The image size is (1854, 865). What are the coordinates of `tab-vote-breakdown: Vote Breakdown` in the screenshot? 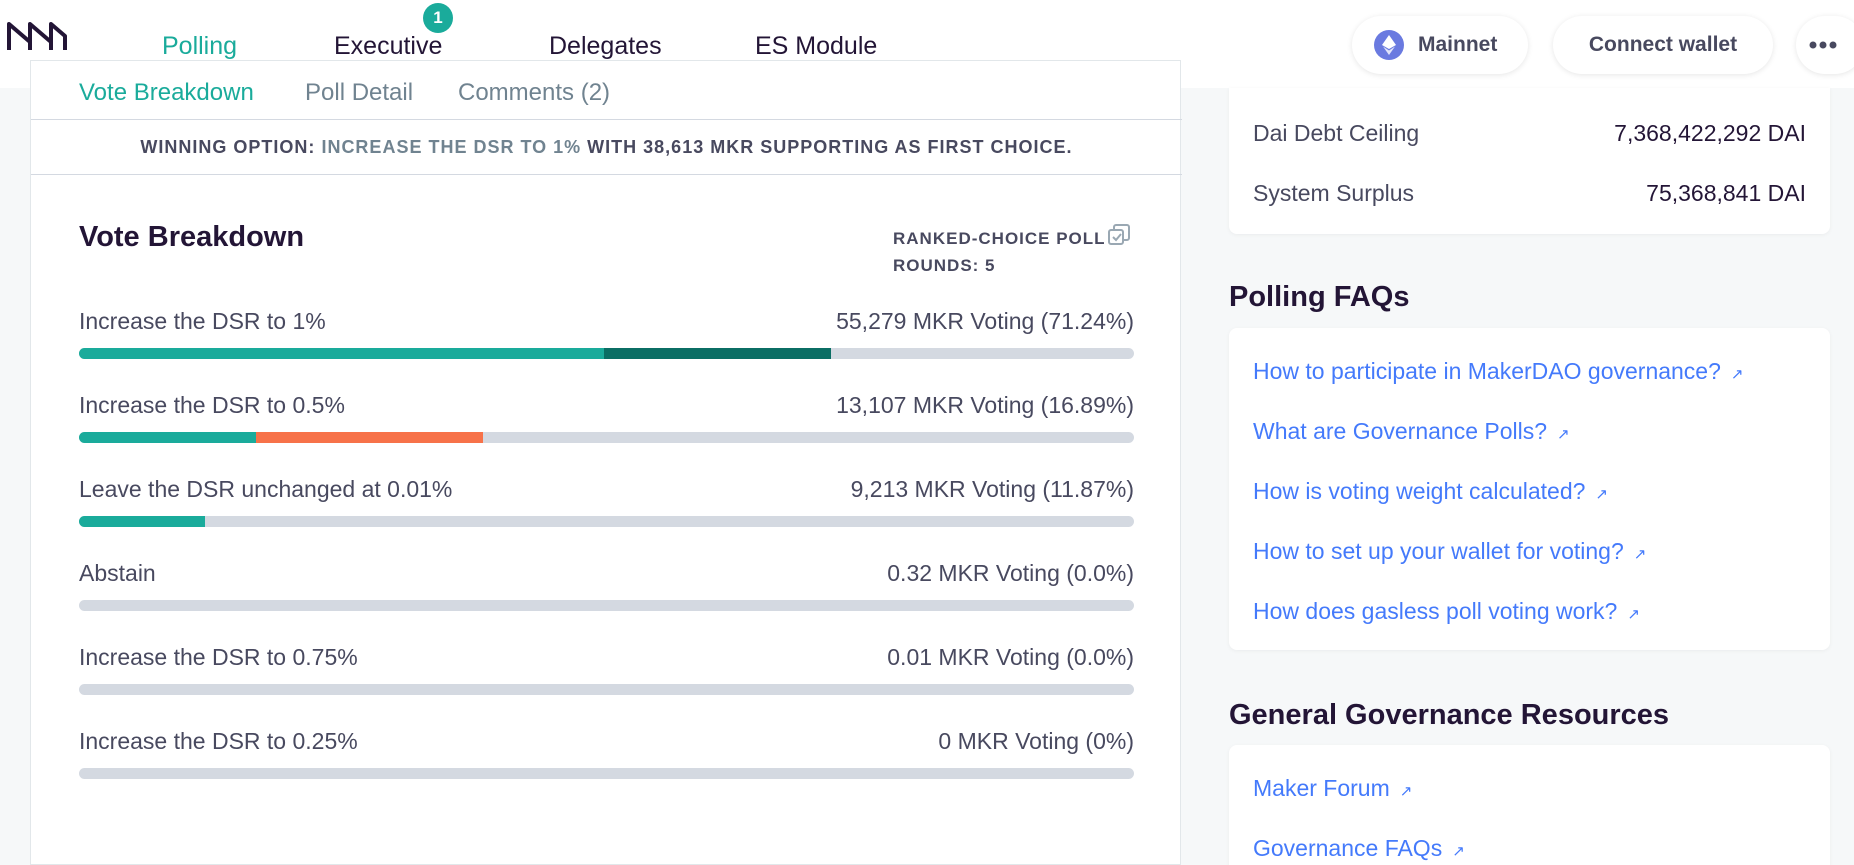 It's located at (166, 92).